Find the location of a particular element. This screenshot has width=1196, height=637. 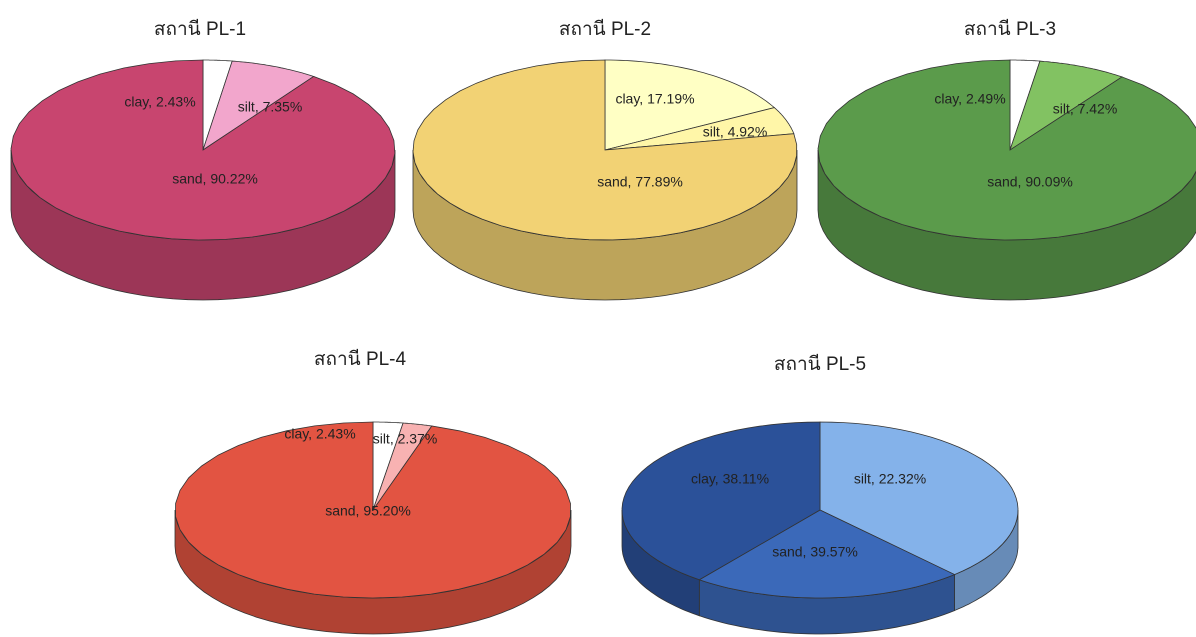

chart-title: สถานี PL-3 is located at coordinates (1010, 29).